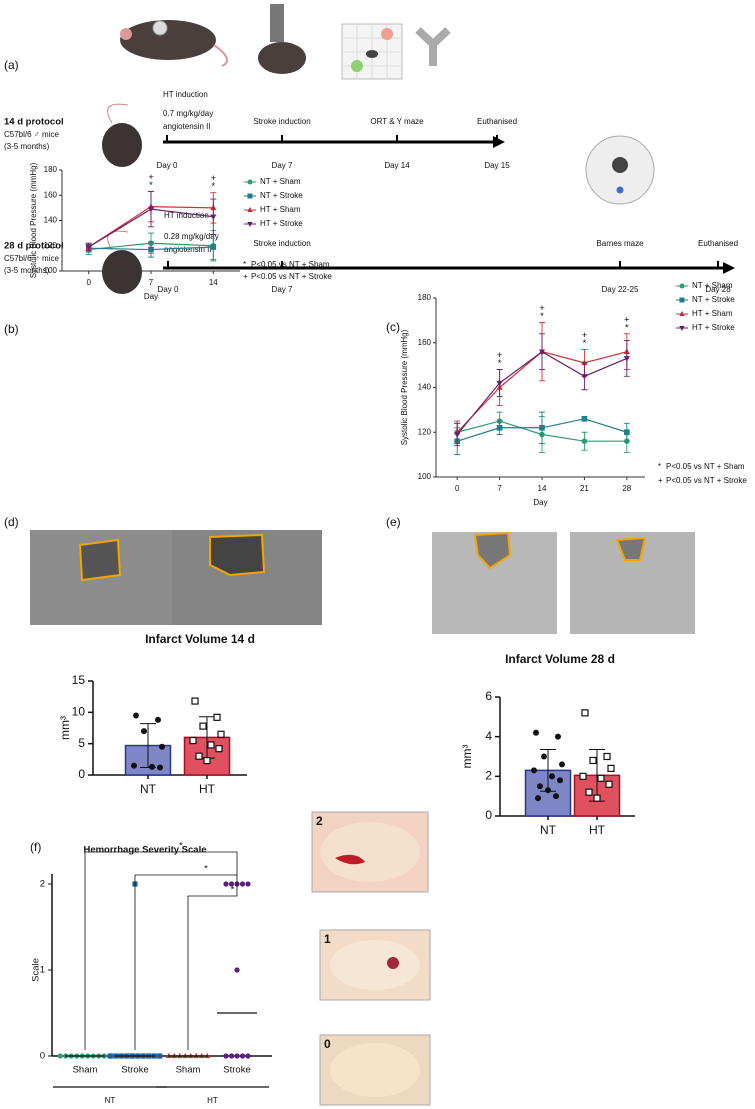 The height and width of the screenshot is (1109, 755). What do you see at coordinates (11, 329) in the screenshot?
I see `panel-label: (b)` at bounding box center [11, 329].